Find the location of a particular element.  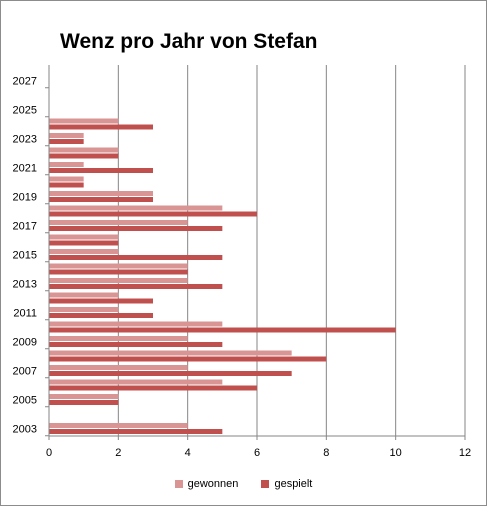

bar-gespielt-2020 is located at coordinates (66, 185).